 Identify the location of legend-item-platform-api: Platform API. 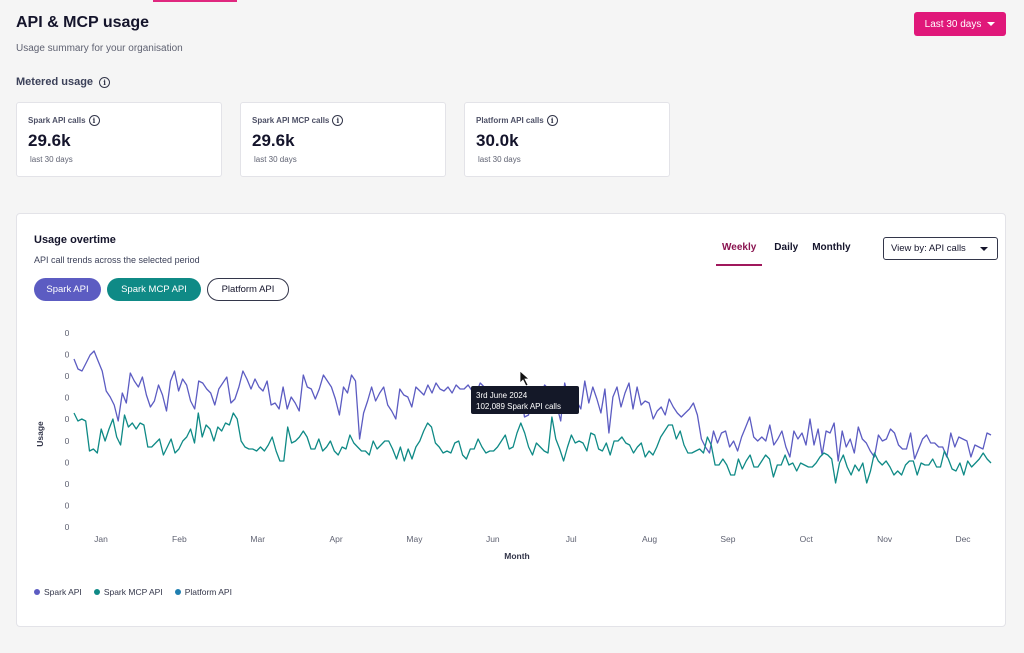
(203, 592).